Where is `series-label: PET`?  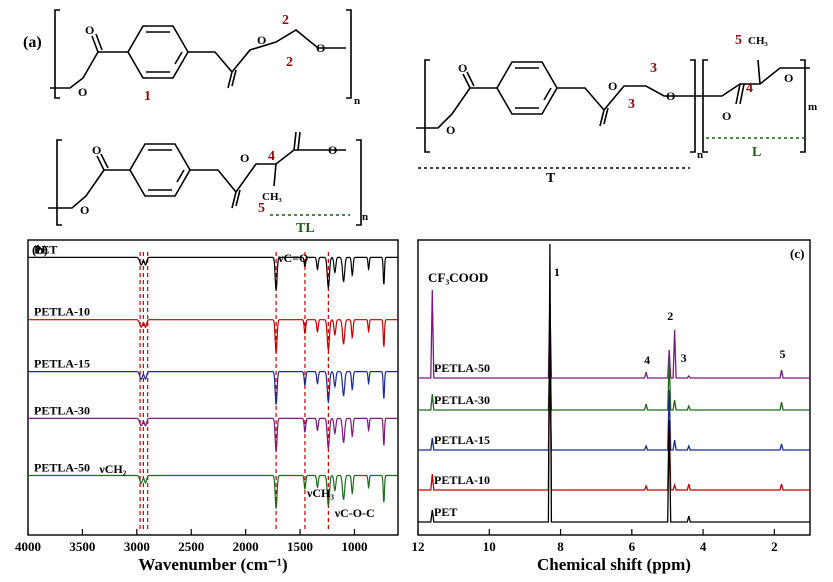 series-label: PET is located at coordinates (45, 249).